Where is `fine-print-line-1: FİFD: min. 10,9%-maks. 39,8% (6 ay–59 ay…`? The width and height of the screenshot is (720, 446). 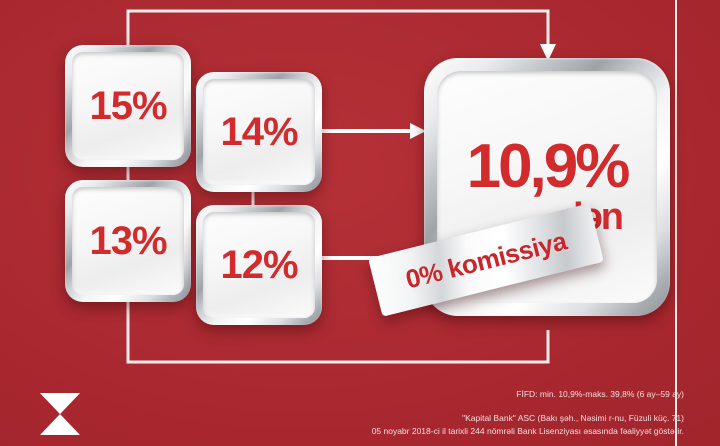 fine-print-line-1: FİFD: min. 10,9%-maks. 39,8% (6 ay–59 ay… is located at coordinates (600, 394).